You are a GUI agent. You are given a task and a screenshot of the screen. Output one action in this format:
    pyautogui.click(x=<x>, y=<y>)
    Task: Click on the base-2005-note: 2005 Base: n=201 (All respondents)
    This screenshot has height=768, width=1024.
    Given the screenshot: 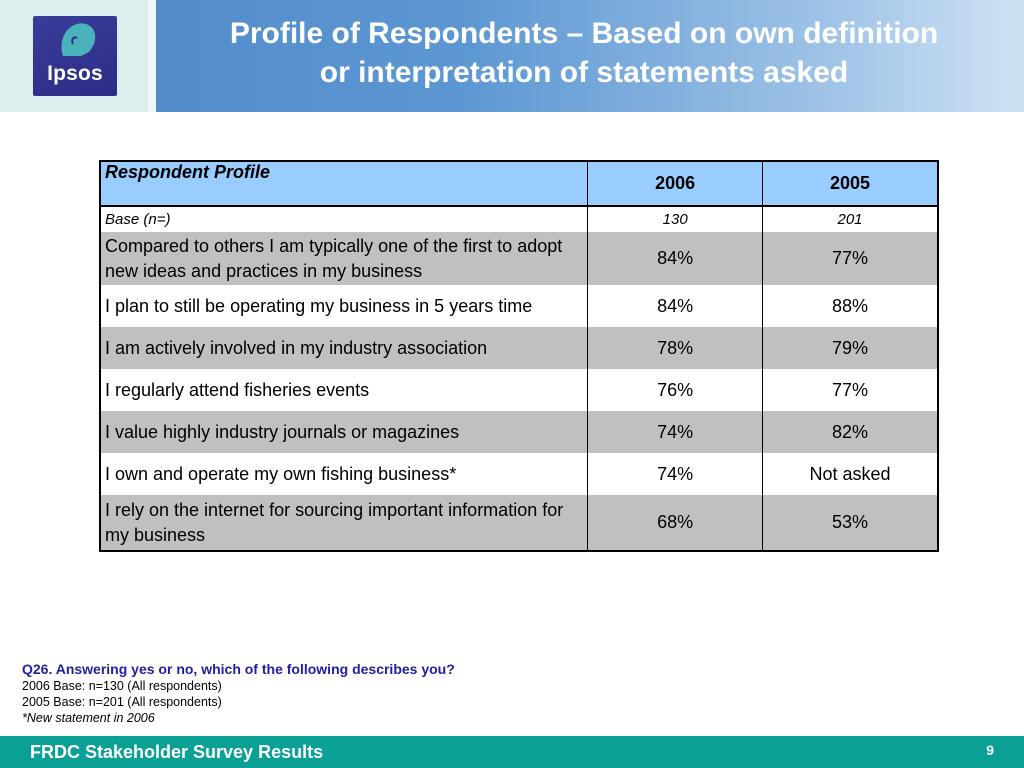 What is the action you would take?
    pyautogui.click(x=122, y=702)
    